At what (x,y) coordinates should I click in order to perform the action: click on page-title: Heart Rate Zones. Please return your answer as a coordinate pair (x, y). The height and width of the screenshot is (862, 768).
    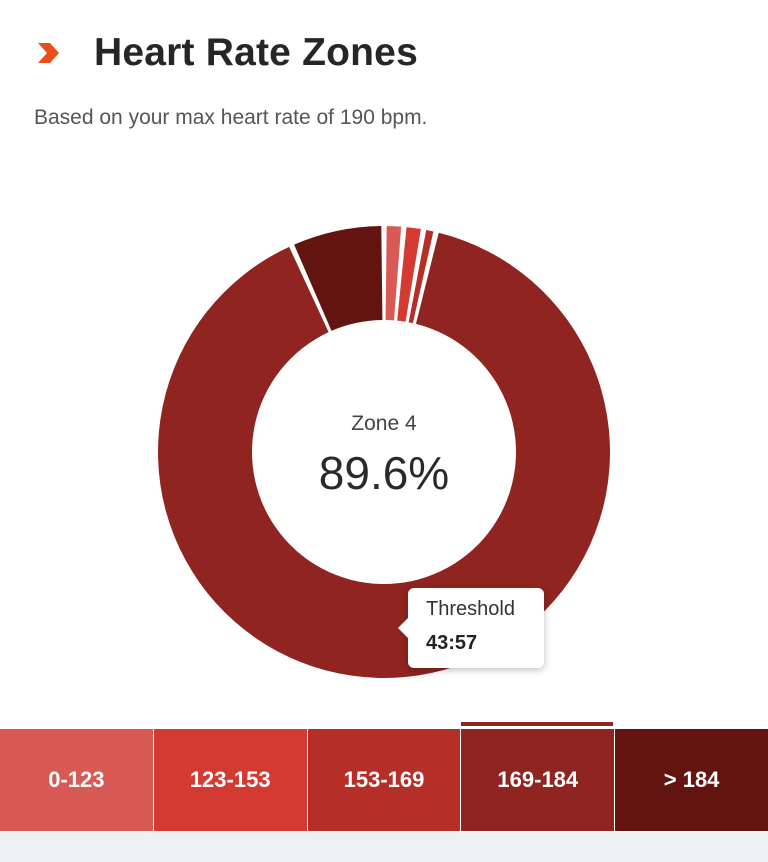
    Looking at the image, I should click on (256, 52).